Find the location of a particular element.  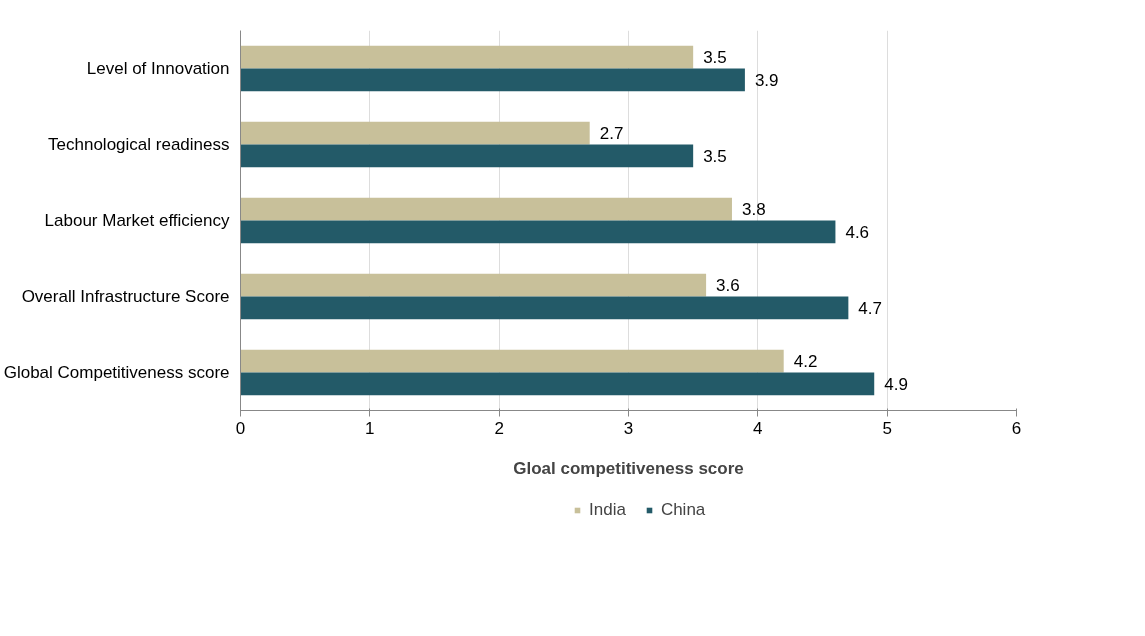

y-tick-label: Overall Infrastructure Score is located at coordinates (125, 296).